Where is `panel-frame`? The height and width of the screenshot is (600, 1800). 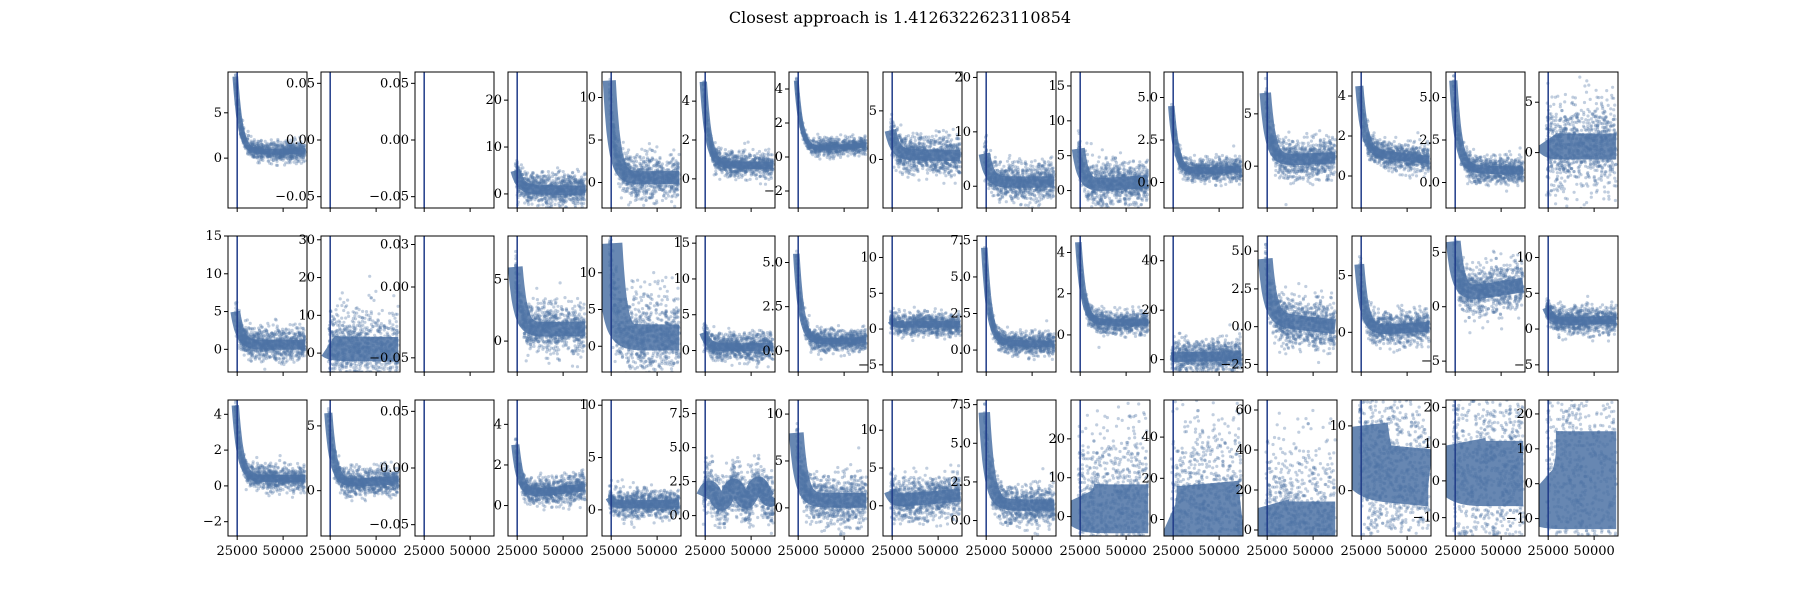
panel-frame is located at coordinates (454, 140).